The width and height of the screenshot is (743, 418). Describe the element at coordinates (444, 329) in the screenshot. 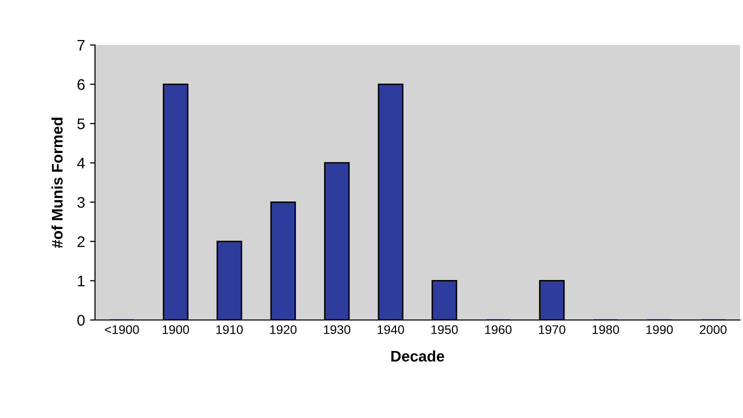

I see `x-tick-label: 1950` at that location.